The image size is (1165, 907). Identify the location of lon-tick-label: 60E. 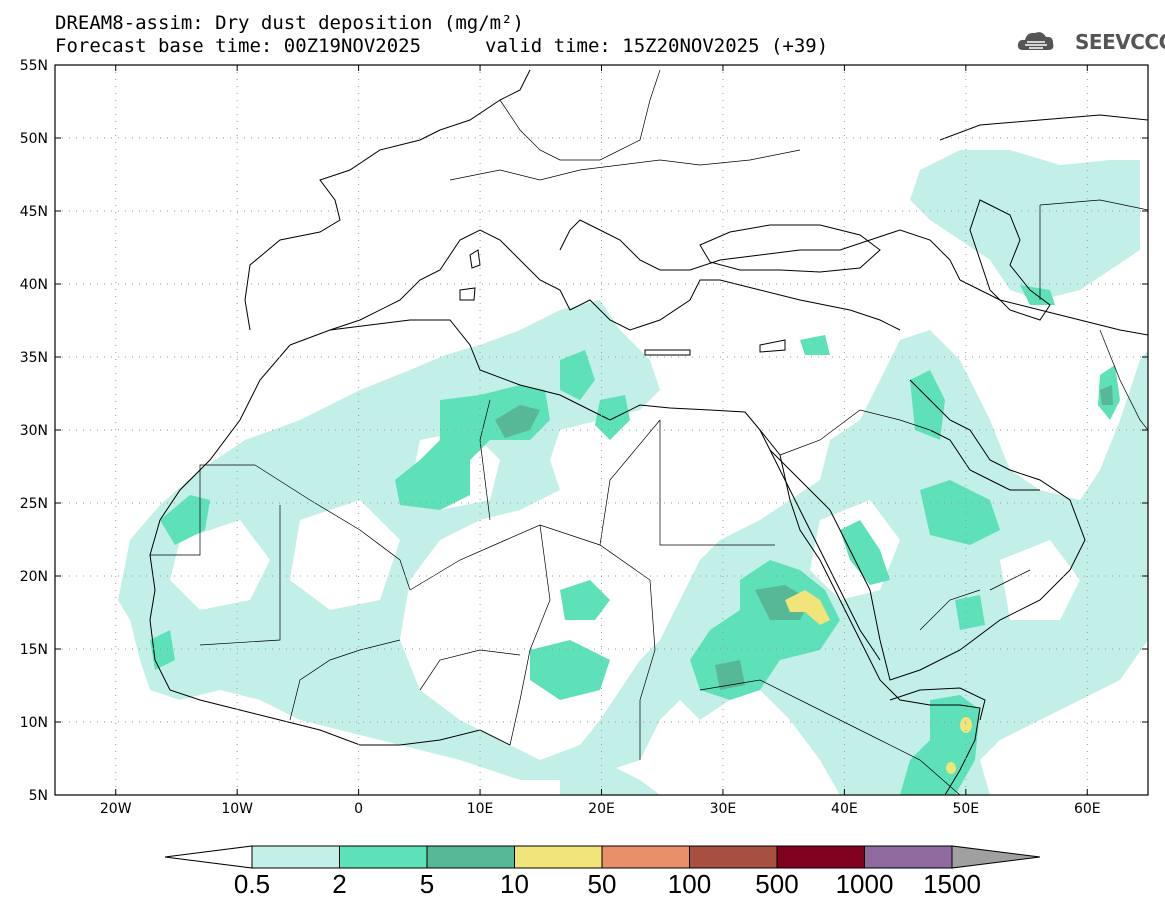
(1087, 809).